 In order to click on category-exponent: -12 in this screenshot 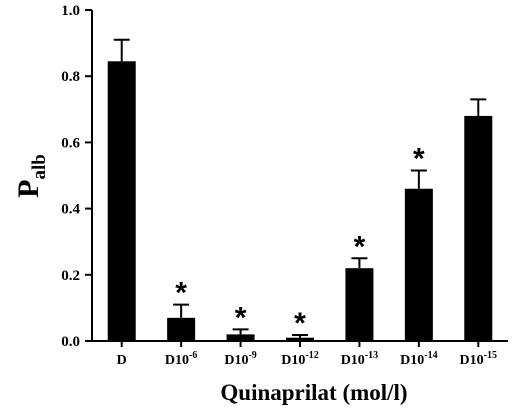, I will do `click(311, 355)`.